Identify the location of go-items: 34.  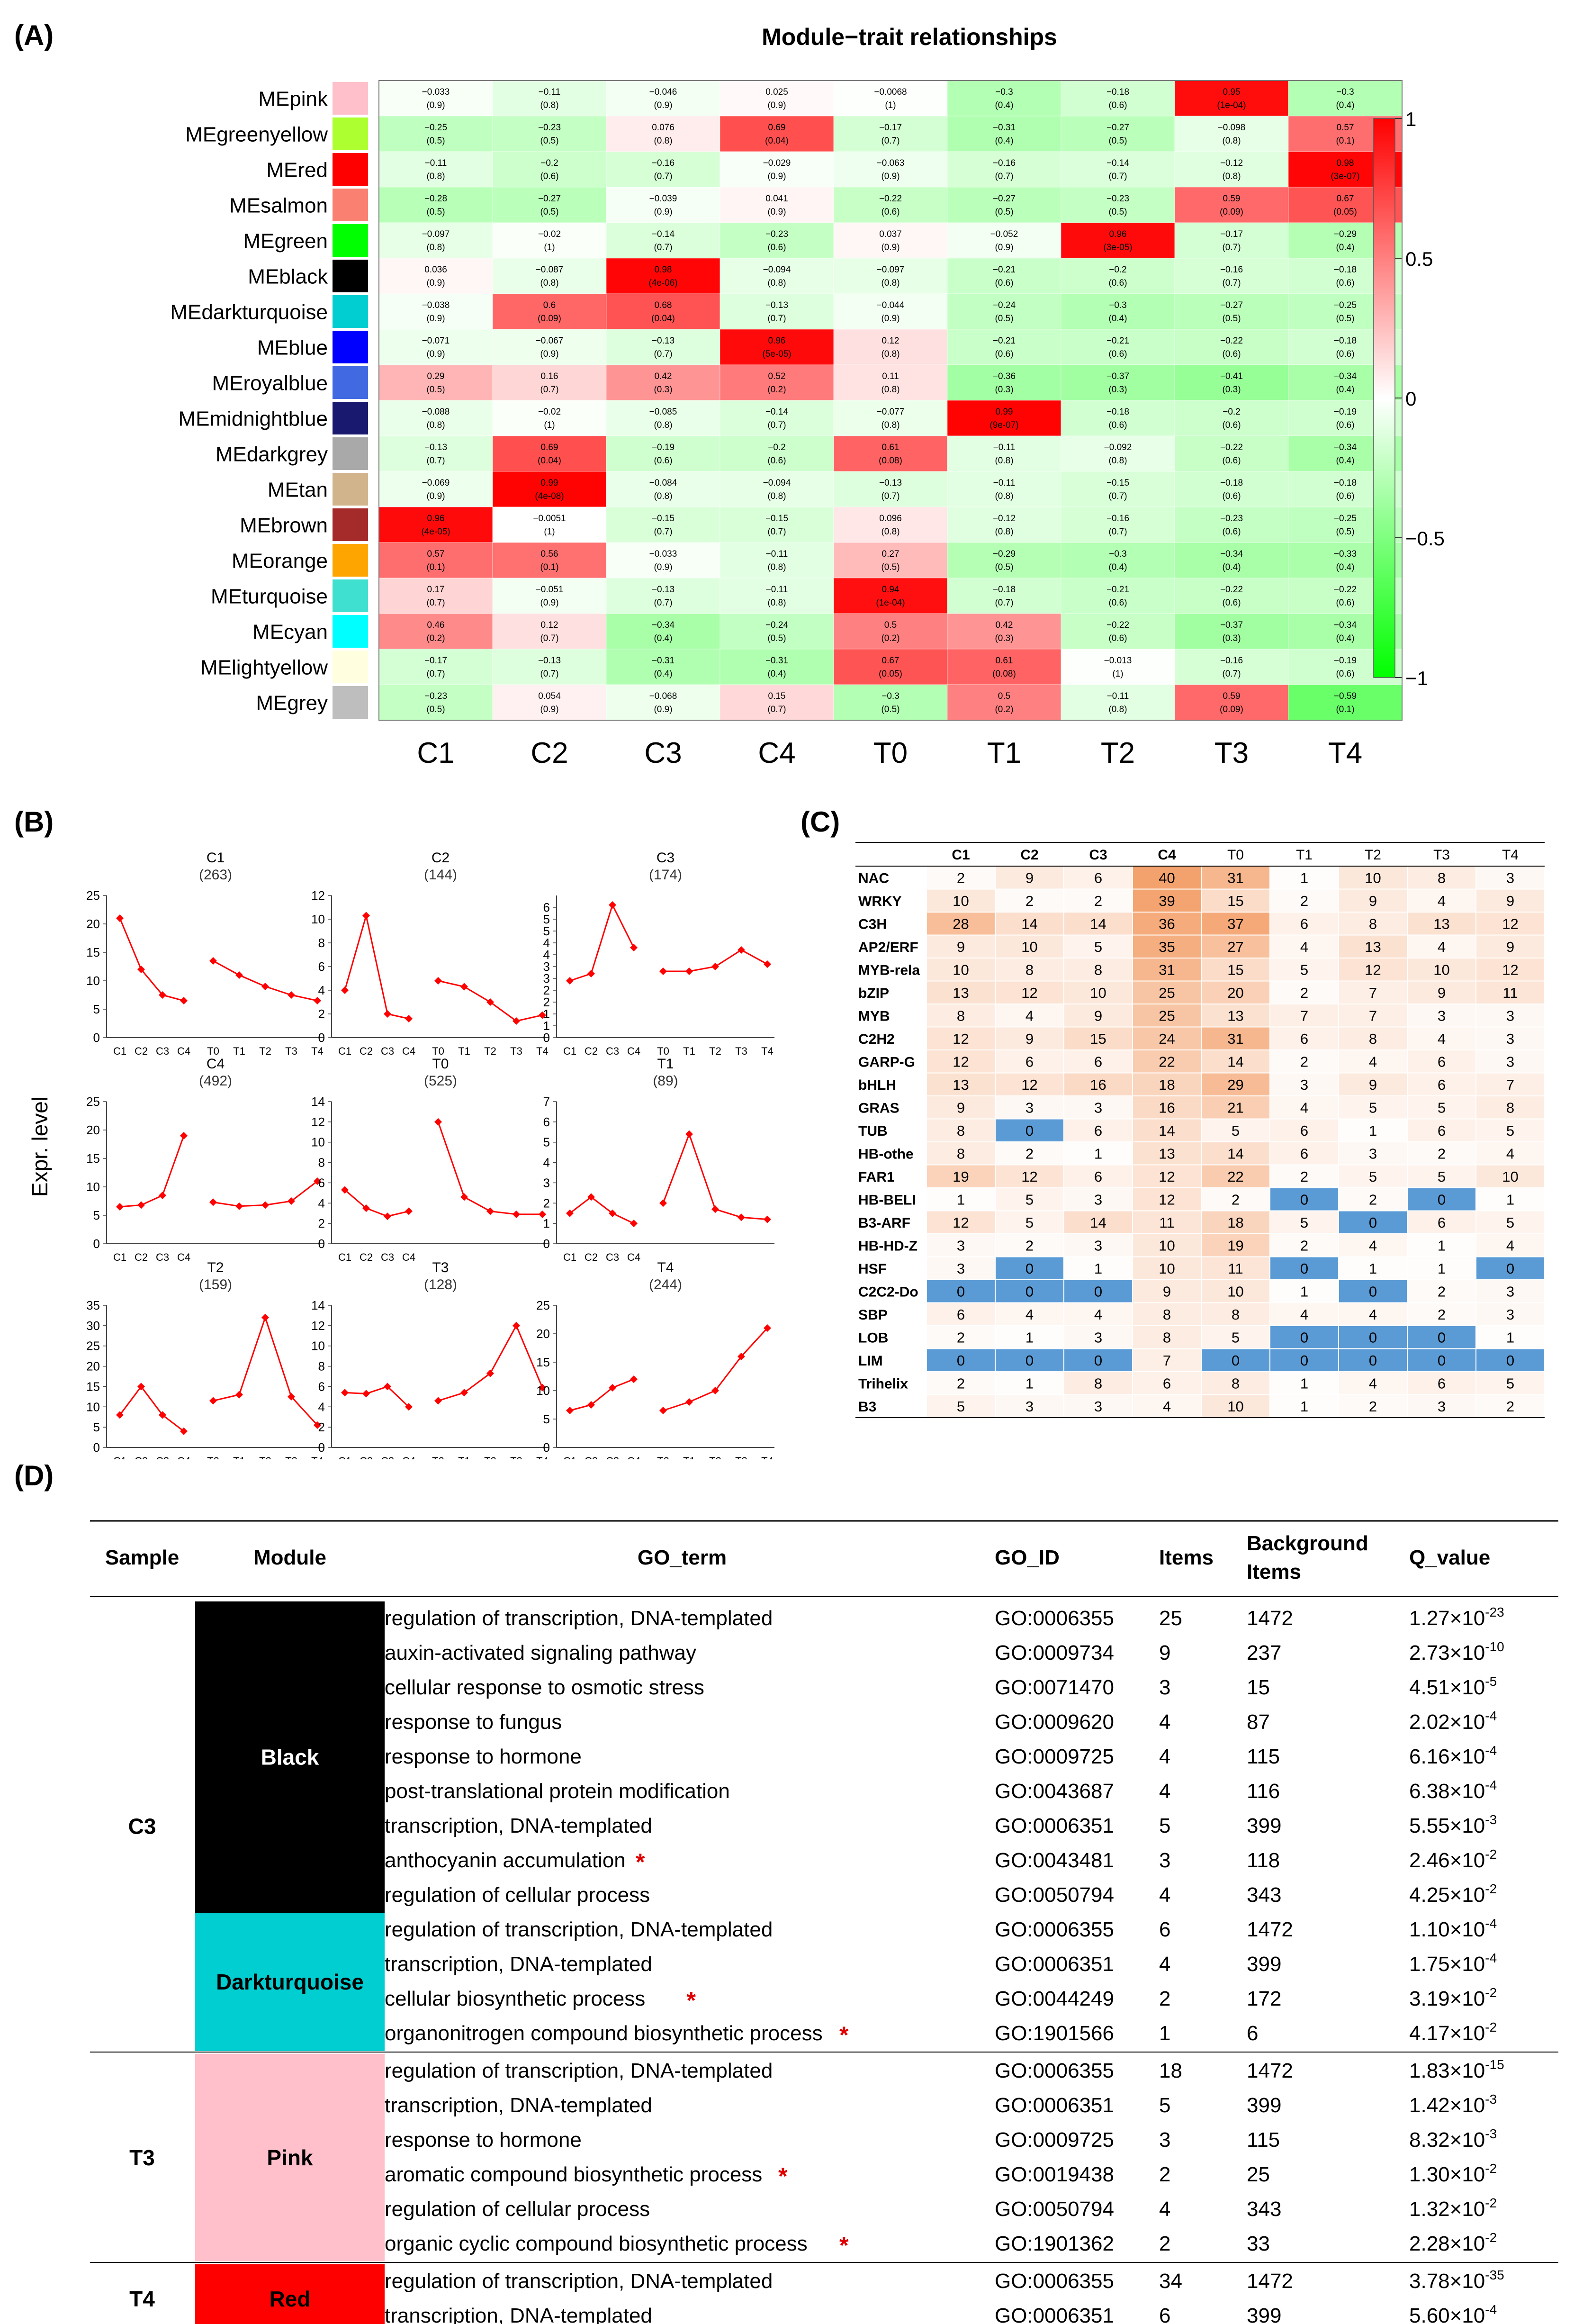
(1170, 2281).